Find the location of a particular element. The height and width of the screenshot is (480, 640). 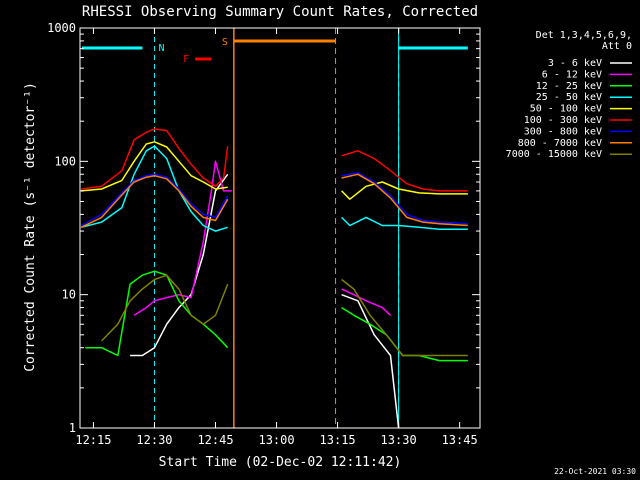

x-axis-label: Start Time (02-Dec-02 12:11:42) is located at coordinates (280, 462).